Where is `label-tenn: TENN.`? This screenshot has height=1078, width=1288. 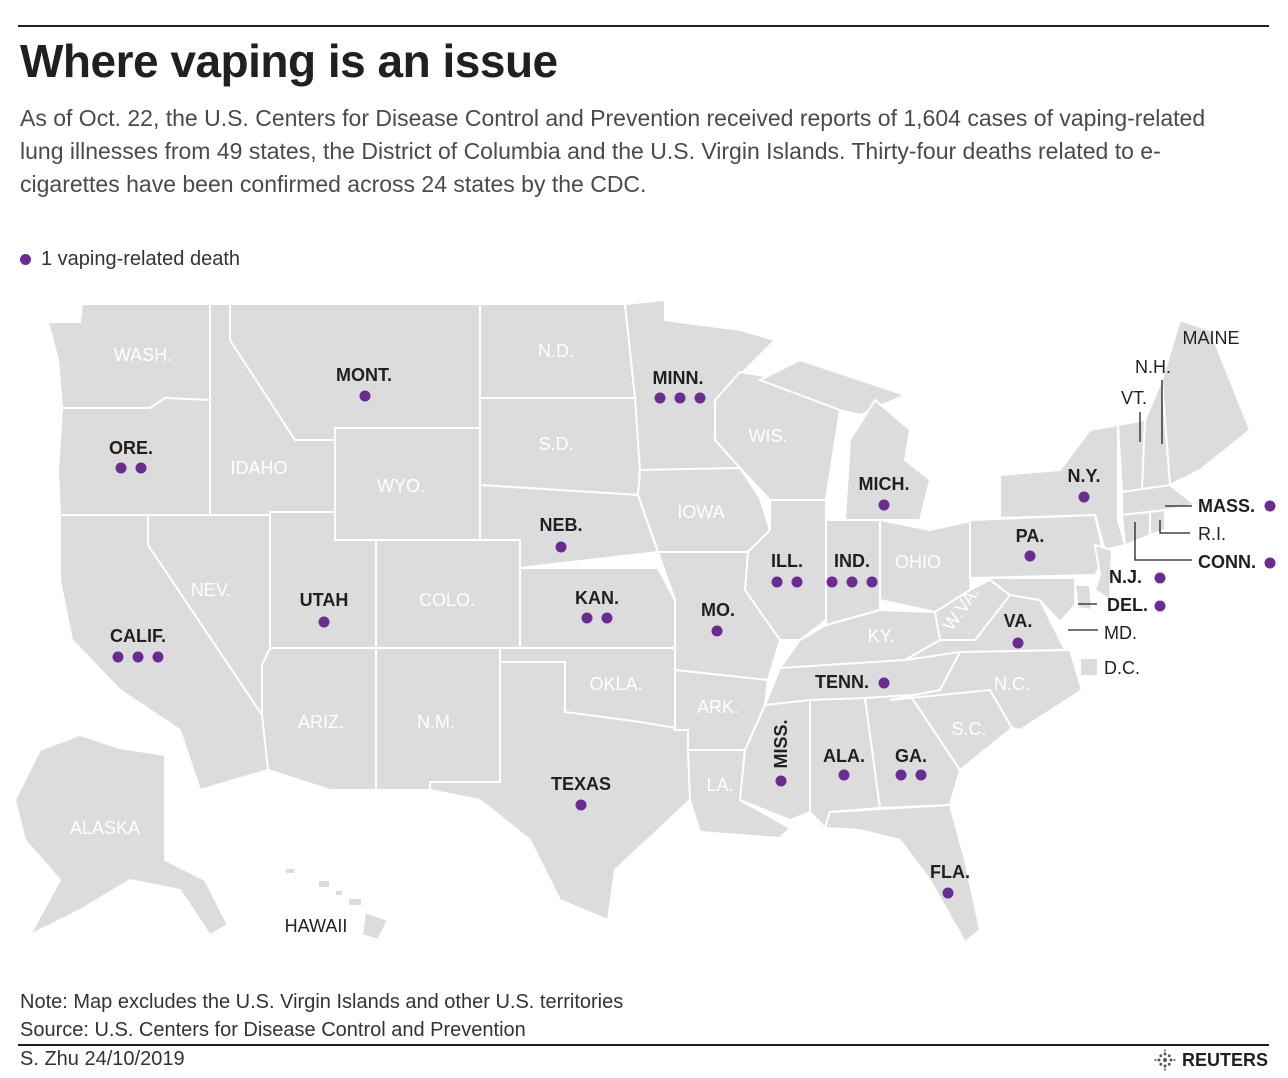 label-tenn: TENN. is located at coordinates (842, 682).